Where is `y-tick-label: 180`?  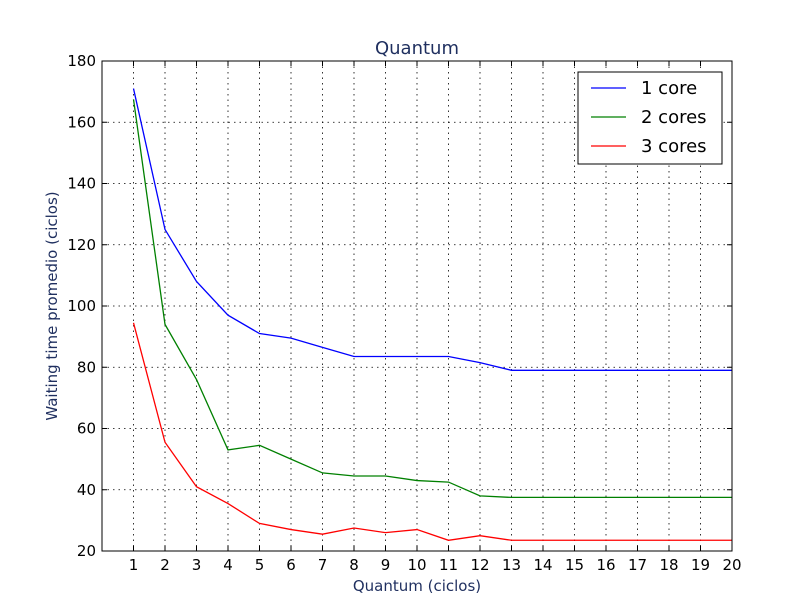
y-tick-label: 180 is located at coordinates (81, 61).